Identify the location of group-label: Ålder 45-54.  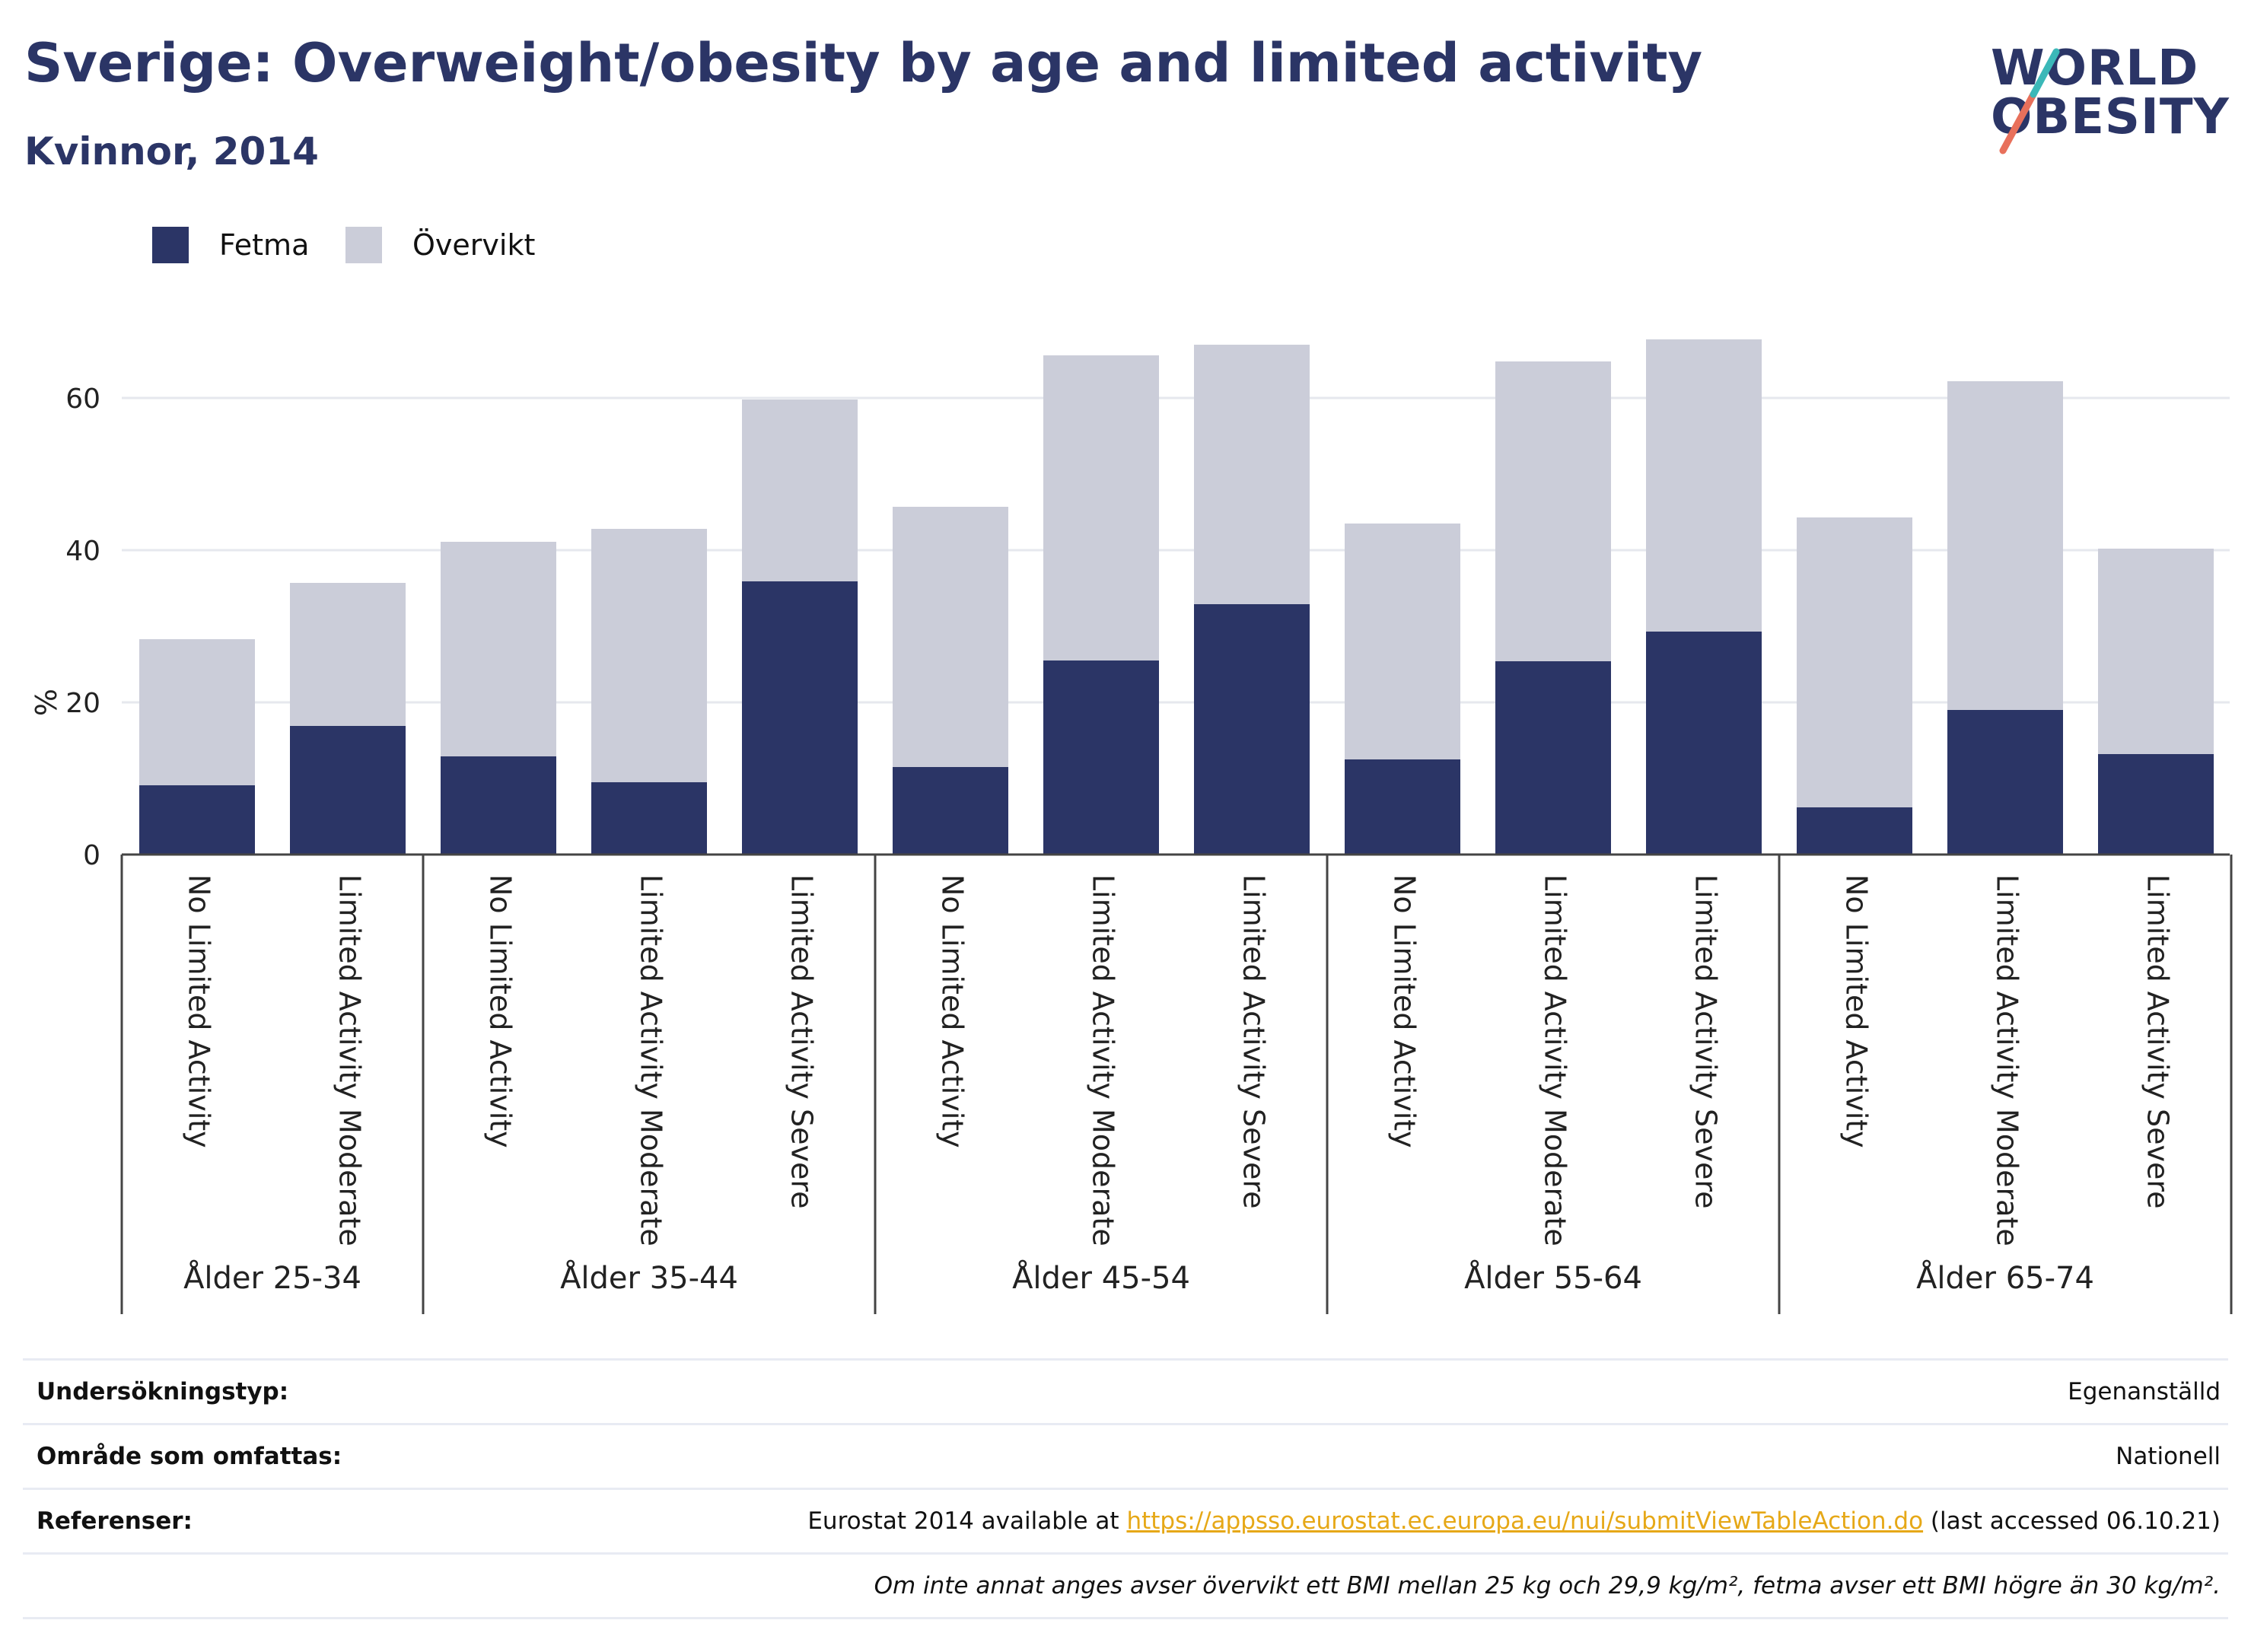
(1101, 1277).